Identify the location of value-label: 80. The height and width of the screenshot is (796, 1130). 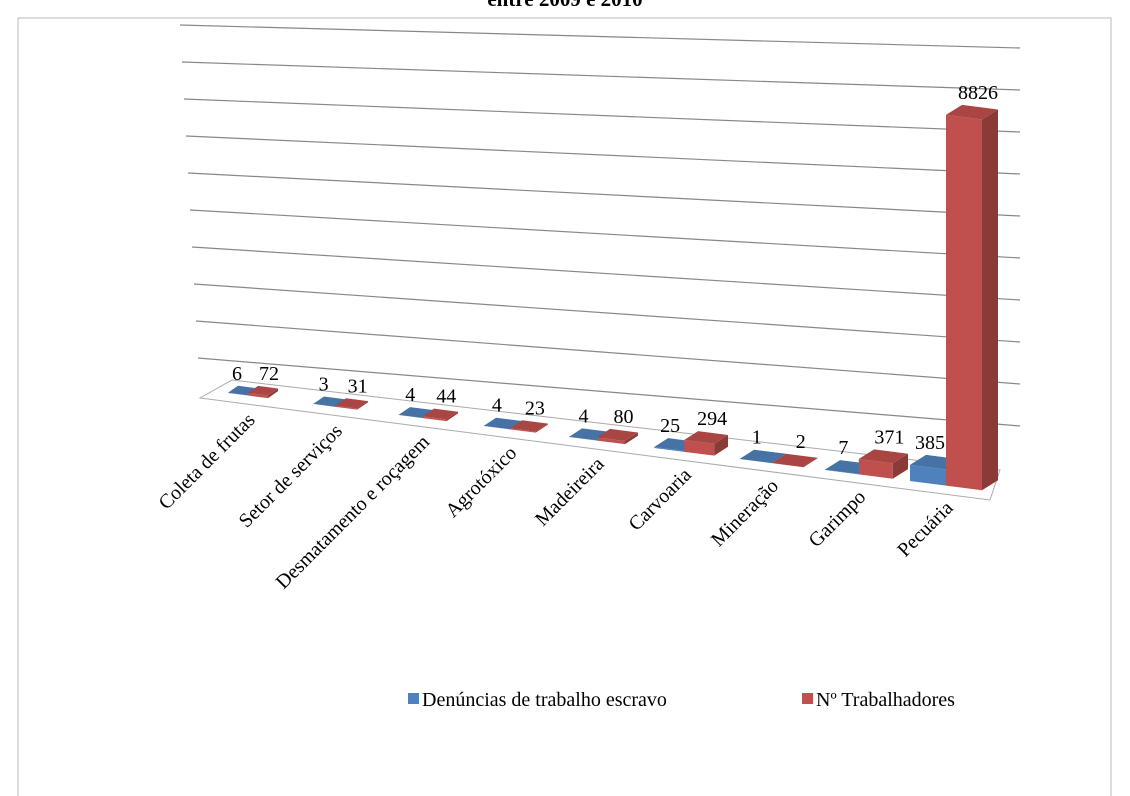
(624, 417).